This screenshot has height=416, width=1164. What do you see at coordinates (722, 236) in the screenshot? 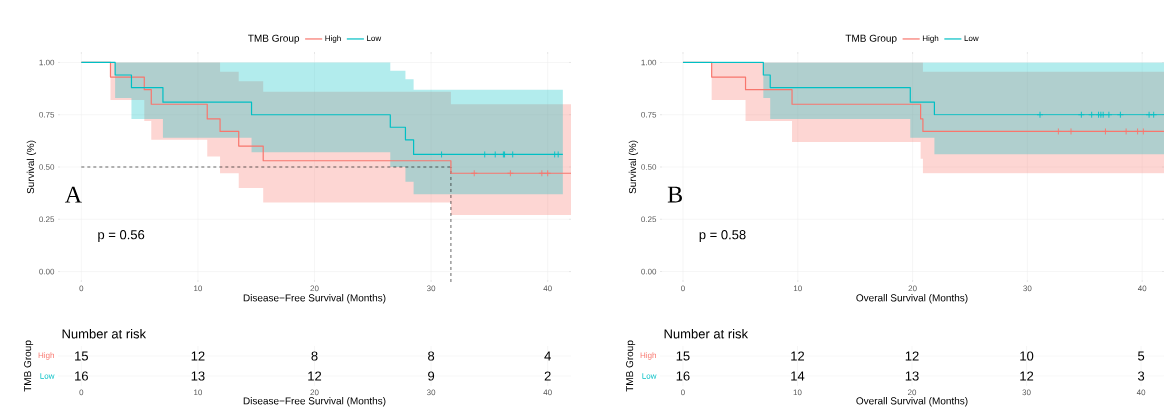
I see `annotation: p = 0.58` at bounding box center [722, 236].